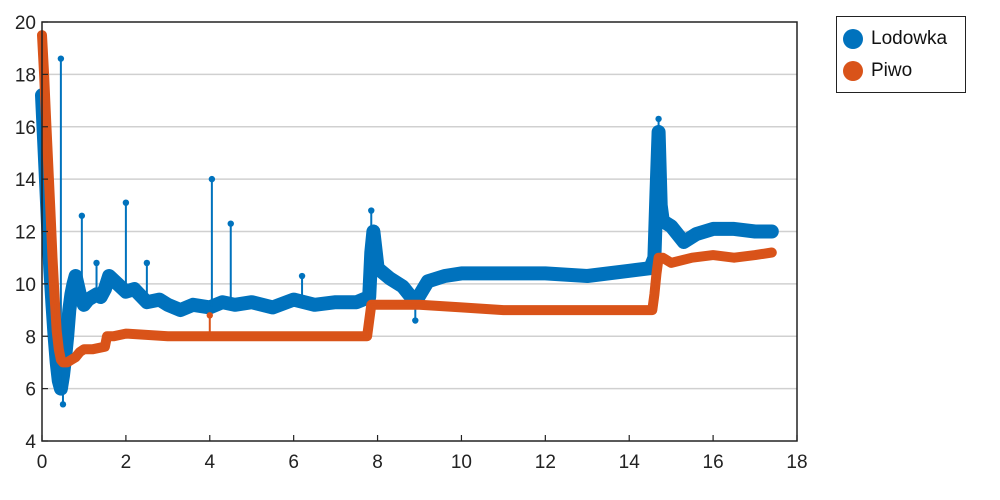  Describe the element at coordinates (25, 285) in the screenshot. I see `y-tick-label-10: 10` at that location.